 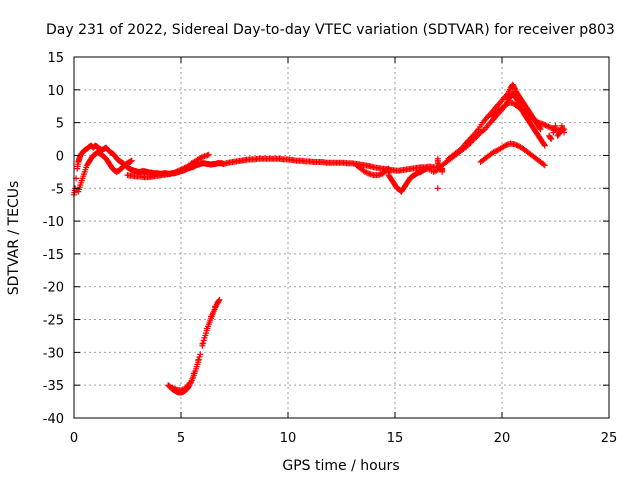 What do you see at coordinates (53, 419) in the screenshot?
I see `y-tick-label: -40` at bounding box center [53, 419].